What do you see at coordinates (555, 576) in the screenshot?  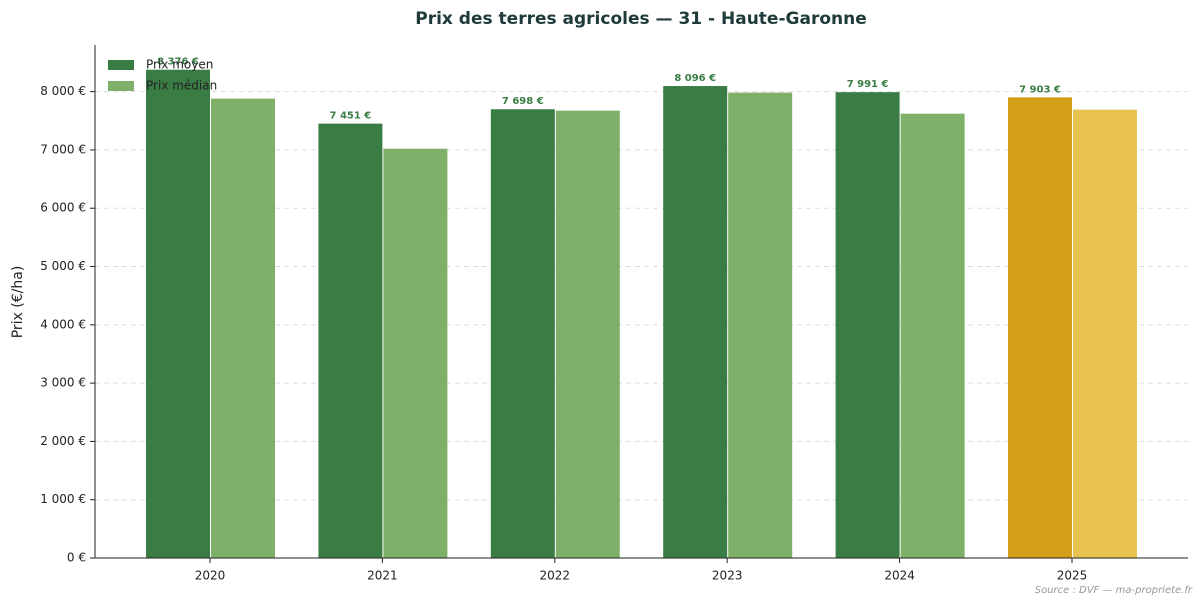 I see `x-tick-label: 2022` at bounding box center [555, 576].